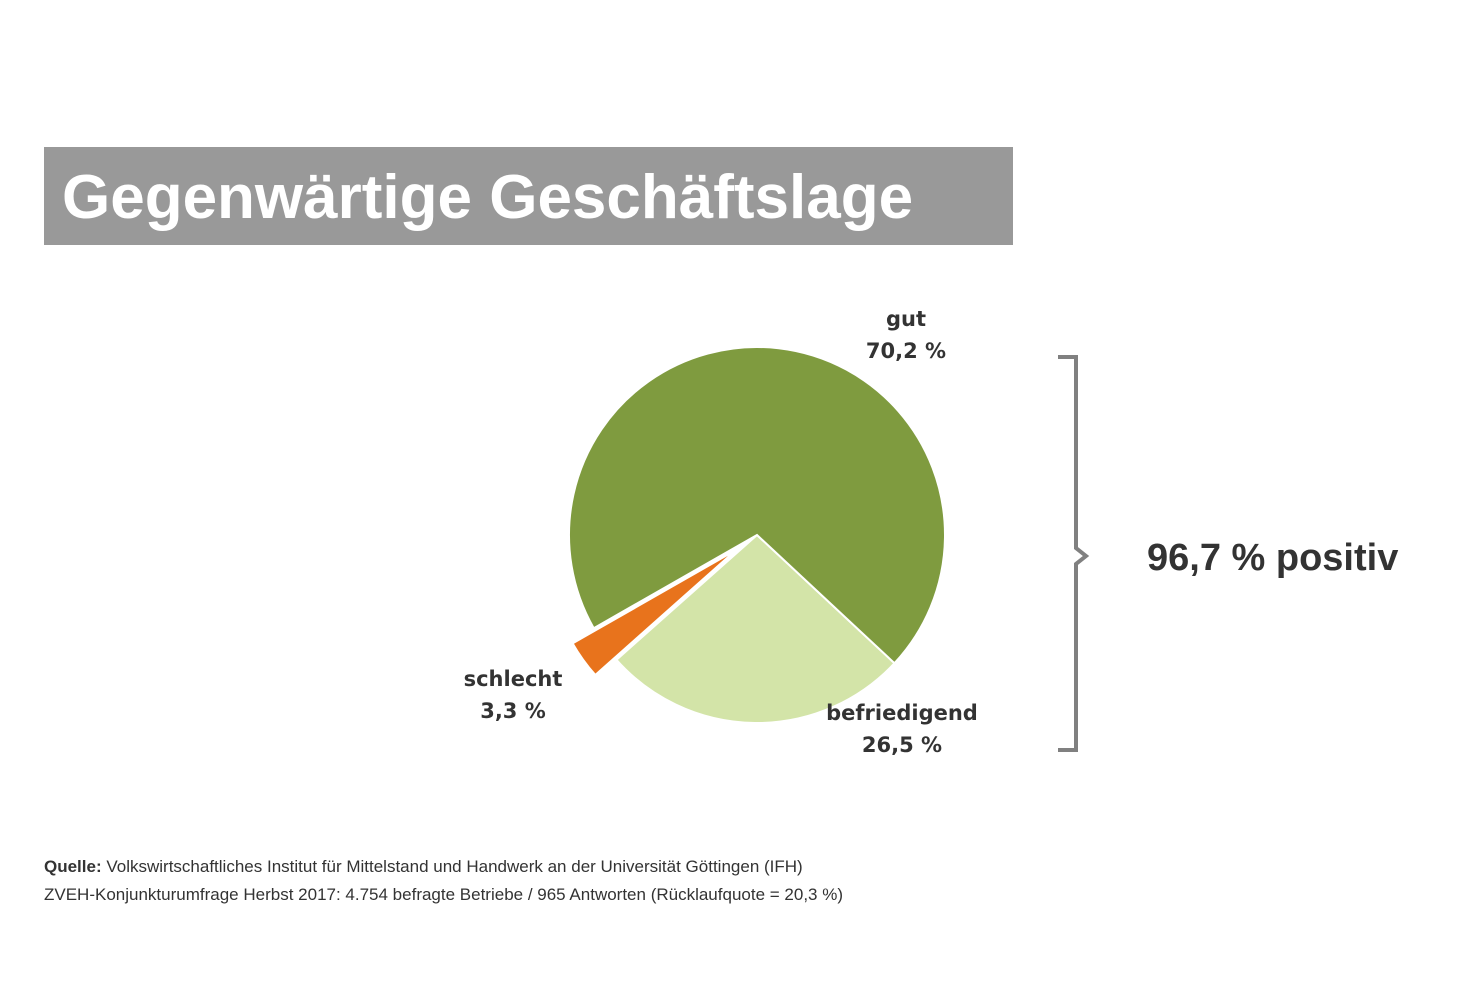 Image resolution: width=1475 pixels, height=983 pixels. Describe the element at coordinates (513, 679) in the screenshot. I see `slice-label: schlecht` at that location.